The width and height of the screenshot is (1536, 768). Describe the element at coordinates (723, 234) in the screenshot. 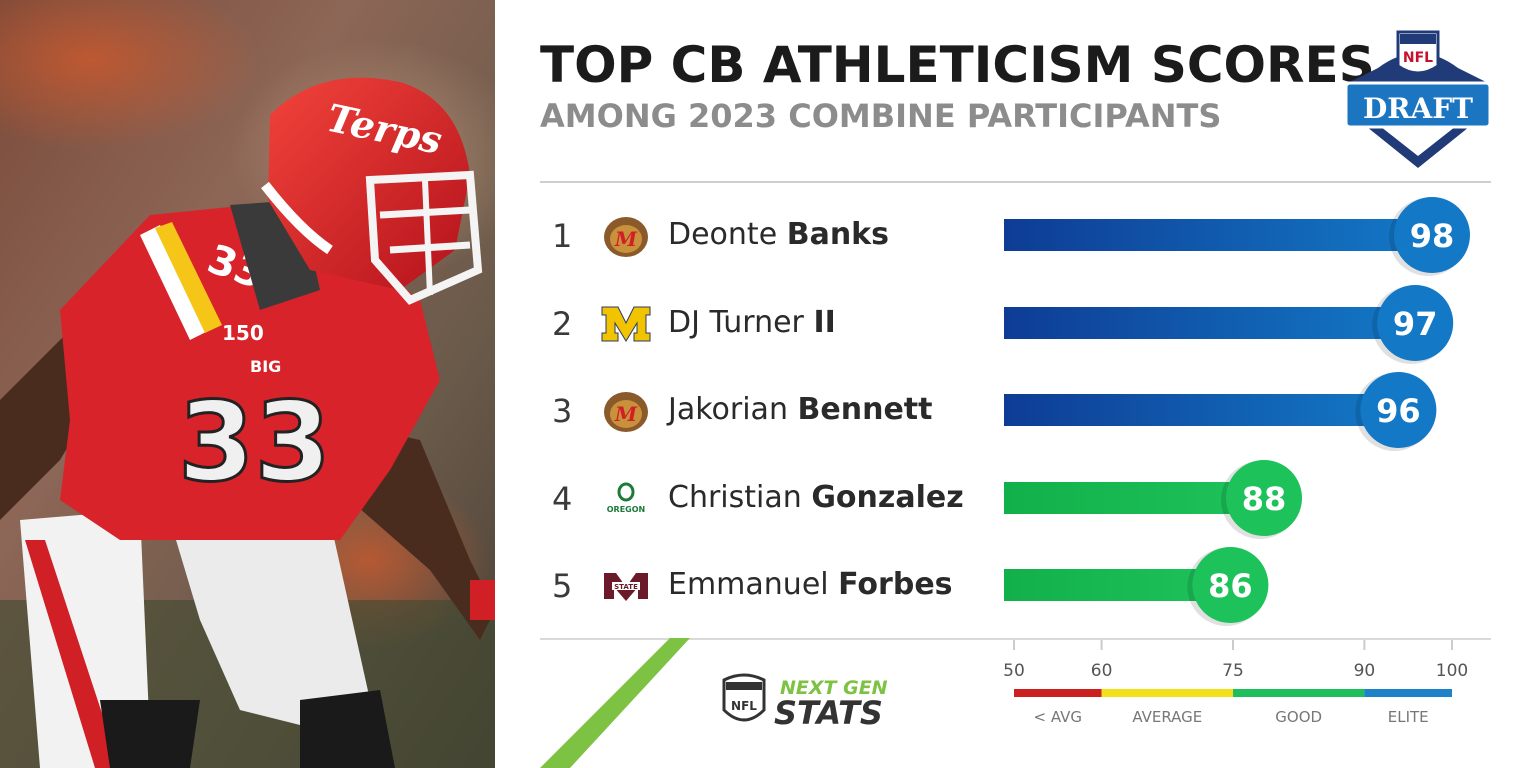

I see `player-first-name: Deonte` at that location.